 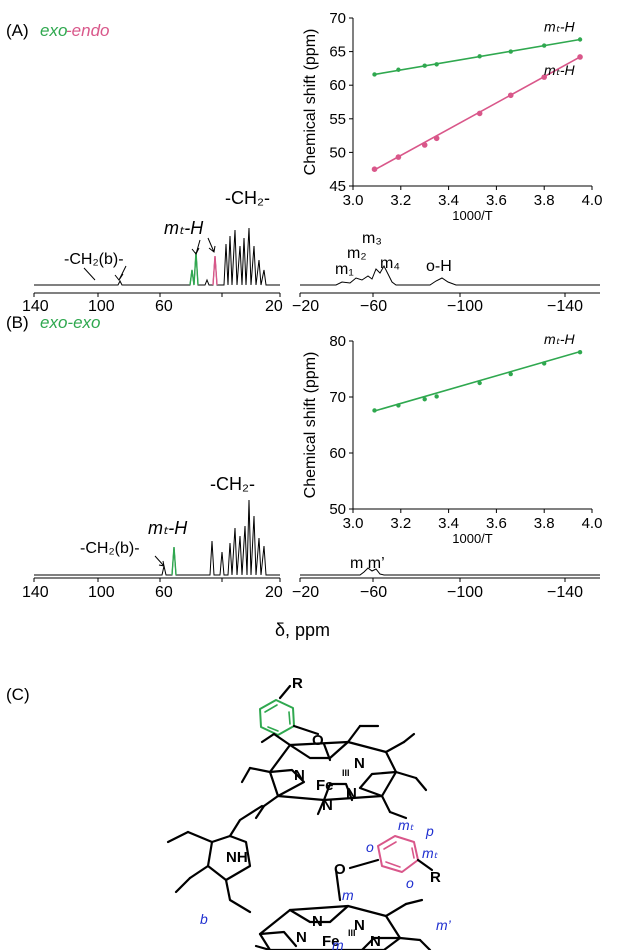 I want to click on y-axis-label: Chemical shift (ppm), so click(x=310, y=102).